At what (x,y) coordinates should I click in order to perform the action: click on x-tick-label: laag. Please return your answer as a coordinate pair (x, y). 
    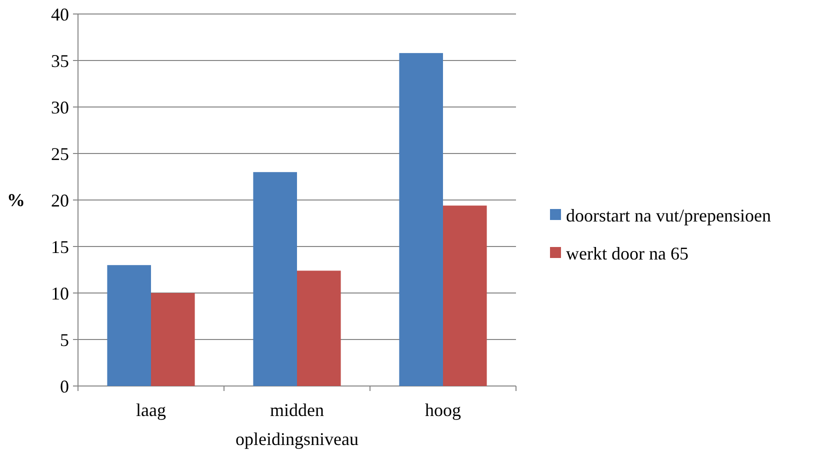
    Looking at the image, I should click on (151, 410).